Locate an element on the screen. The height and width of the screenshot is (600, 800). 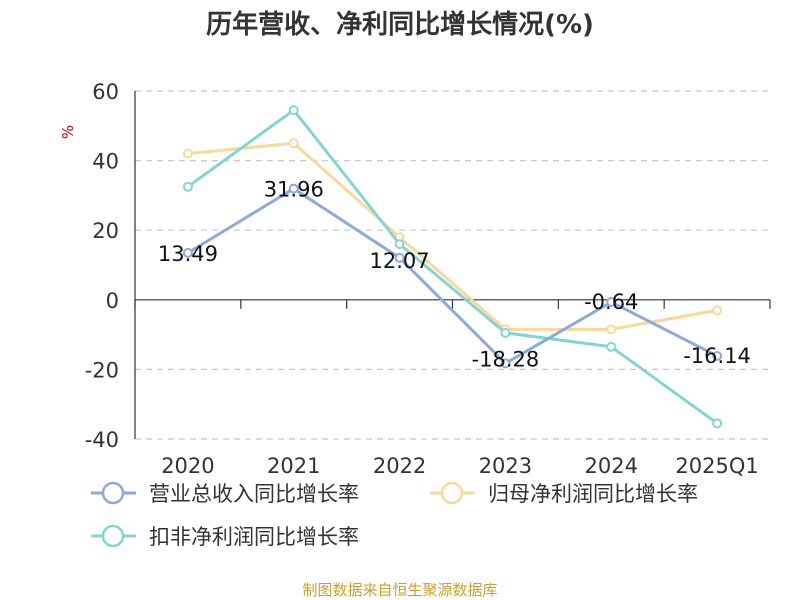
data-label: -18.28 is located at coordinates (506, 359).